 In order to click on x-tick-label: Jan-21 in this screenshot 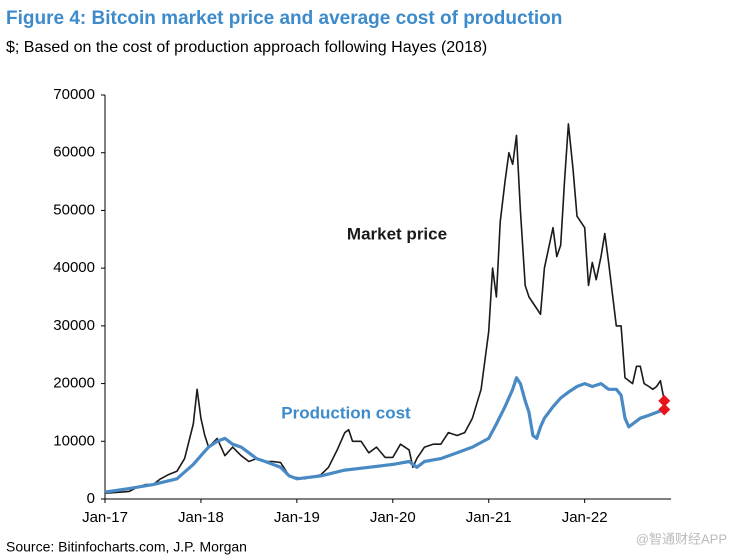, I will do `click(489, 517)`.